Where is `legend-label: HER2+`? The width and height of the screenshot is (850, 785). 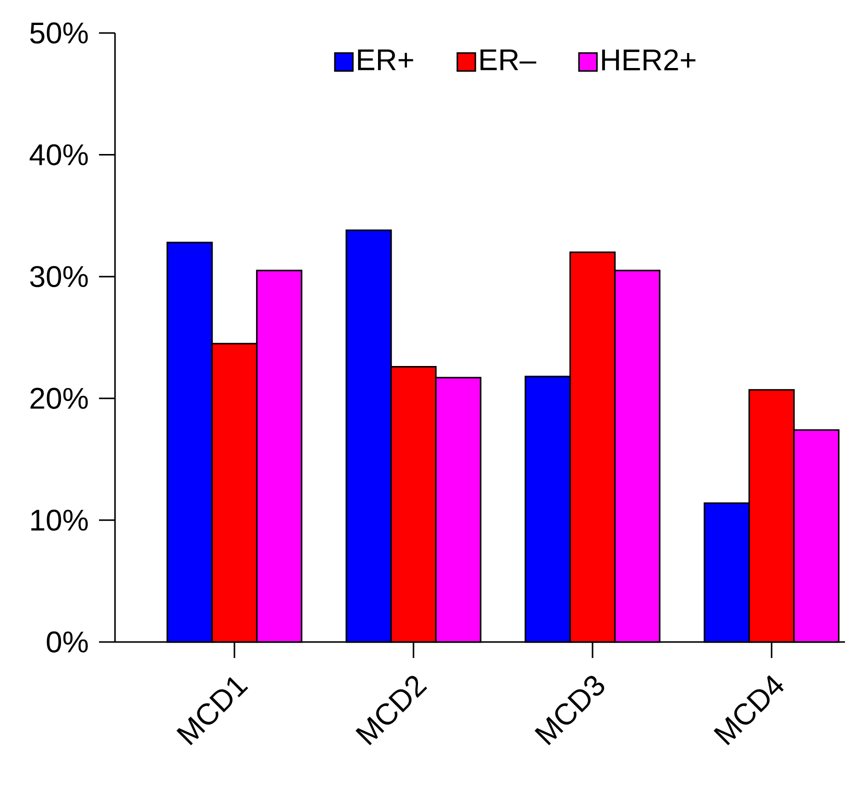 legend-label: HER2+ is located at coordinates (649, 59).